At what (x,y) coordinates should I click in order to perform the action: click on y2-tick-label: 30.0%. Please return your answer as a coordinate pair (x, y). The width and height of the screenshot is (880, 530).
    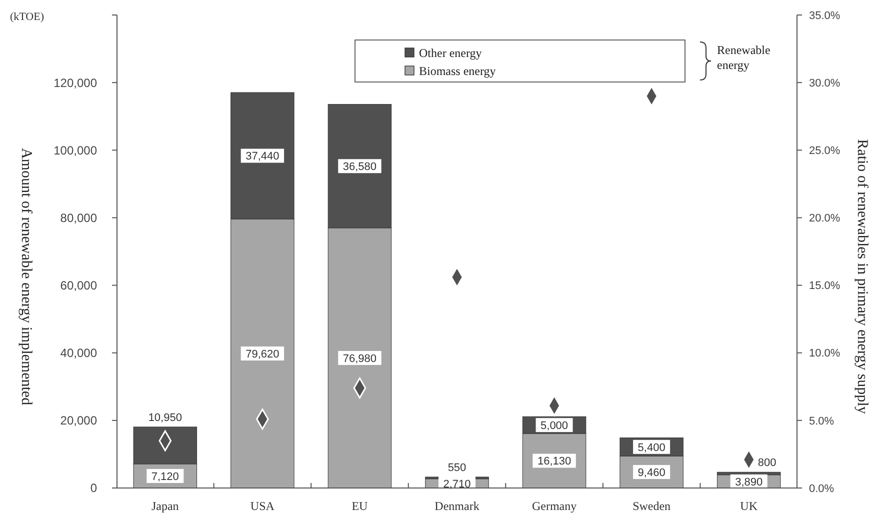
    Looking at the image, I should click on (824, 83).